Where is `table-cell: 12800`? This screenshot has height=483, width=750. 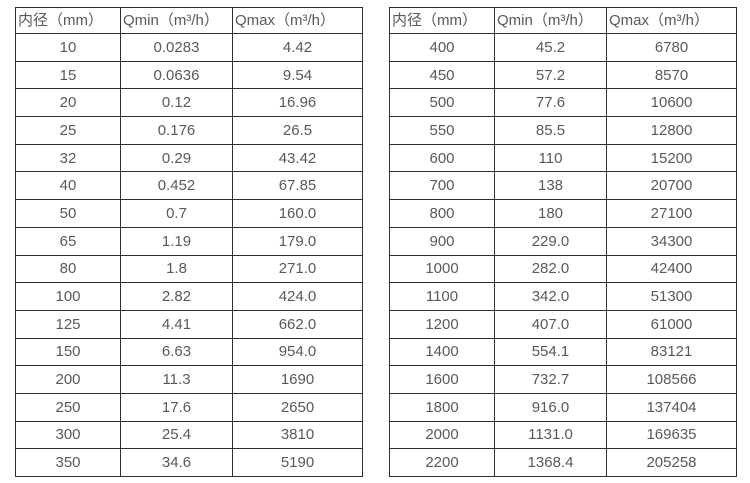
table-cell: 12800 is located at coordinates (671, 130).